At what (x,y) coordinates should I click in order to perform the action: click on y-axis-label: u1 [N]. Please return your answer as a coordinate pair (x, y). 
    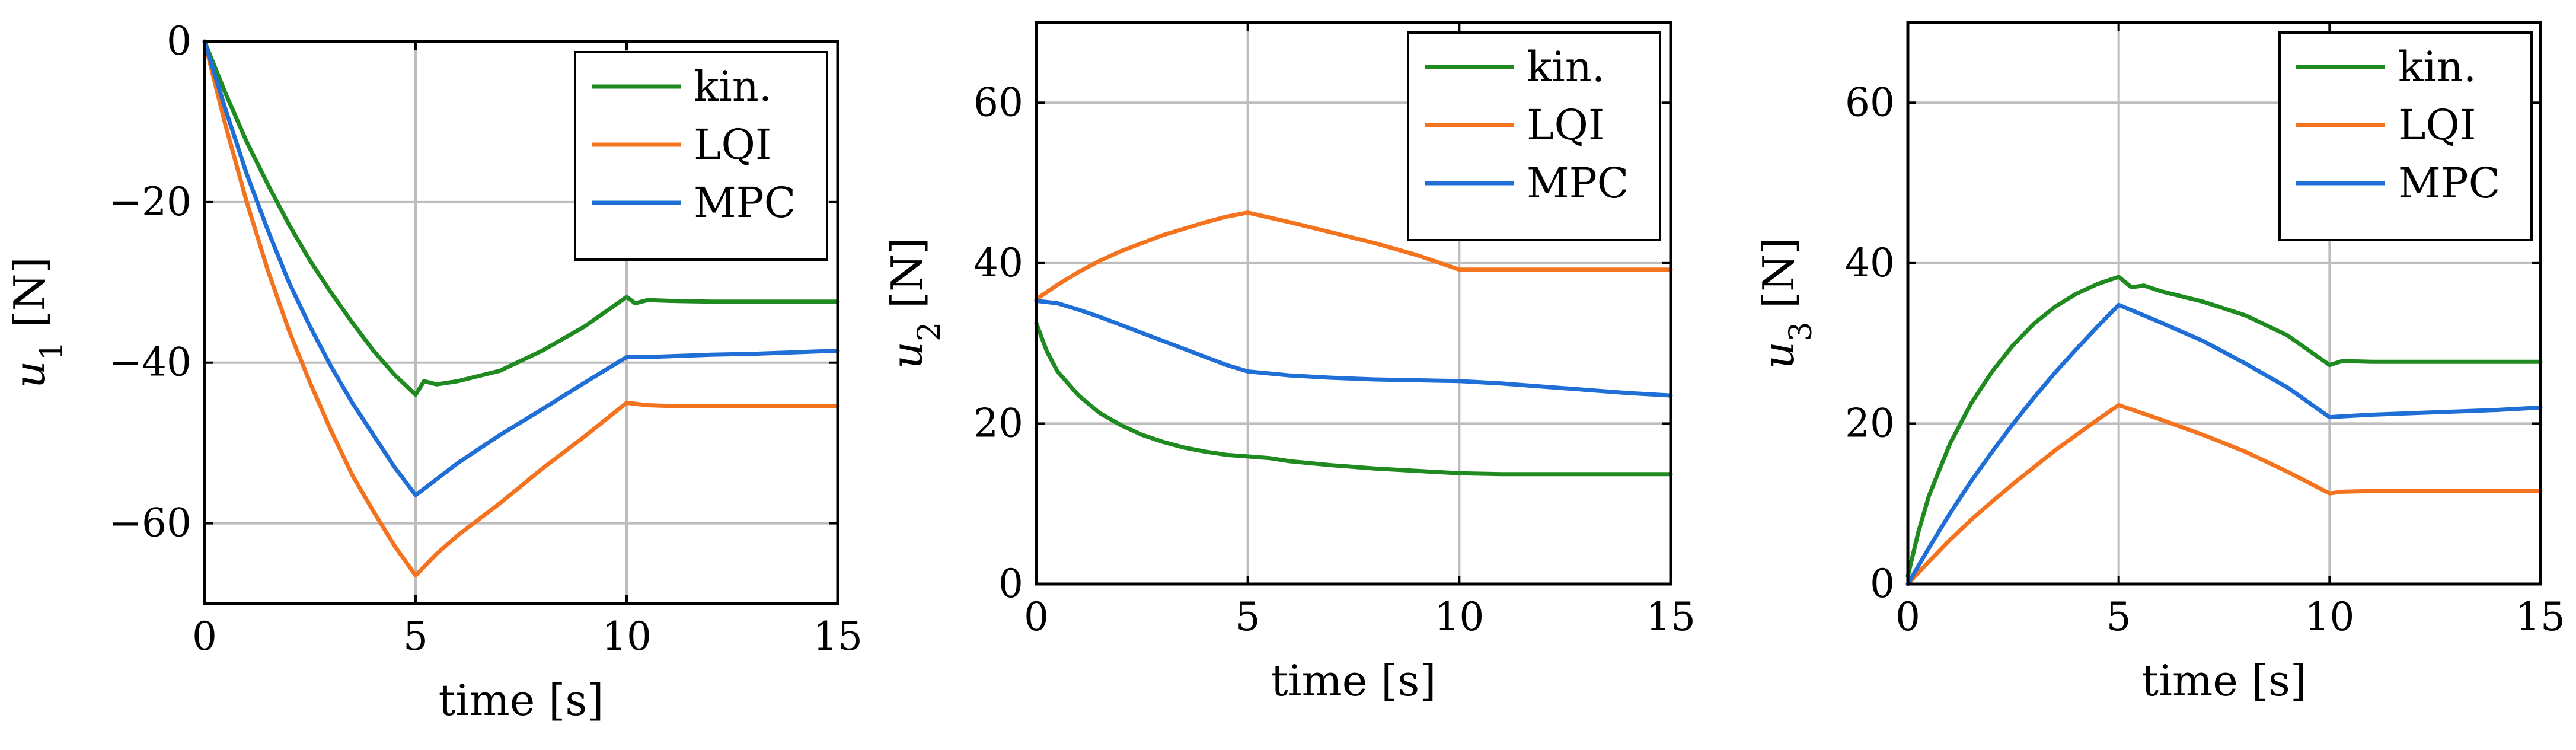
    Looking at the image, I should click on (37, 323).